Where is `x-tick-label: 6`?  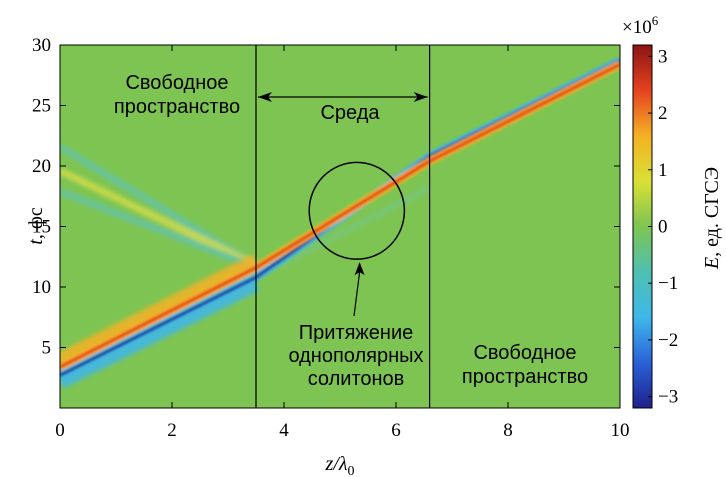 x-tick-label: 6 is located at coordinates (396, 430).